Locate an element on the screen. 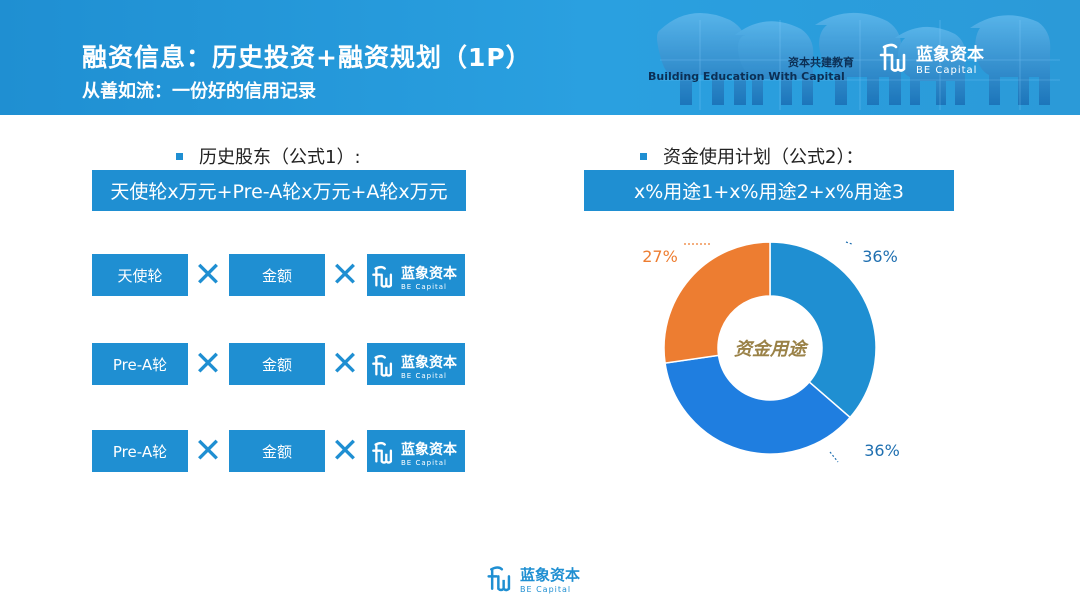  elephant-herd-illustration is located at coordinates (858, 61).